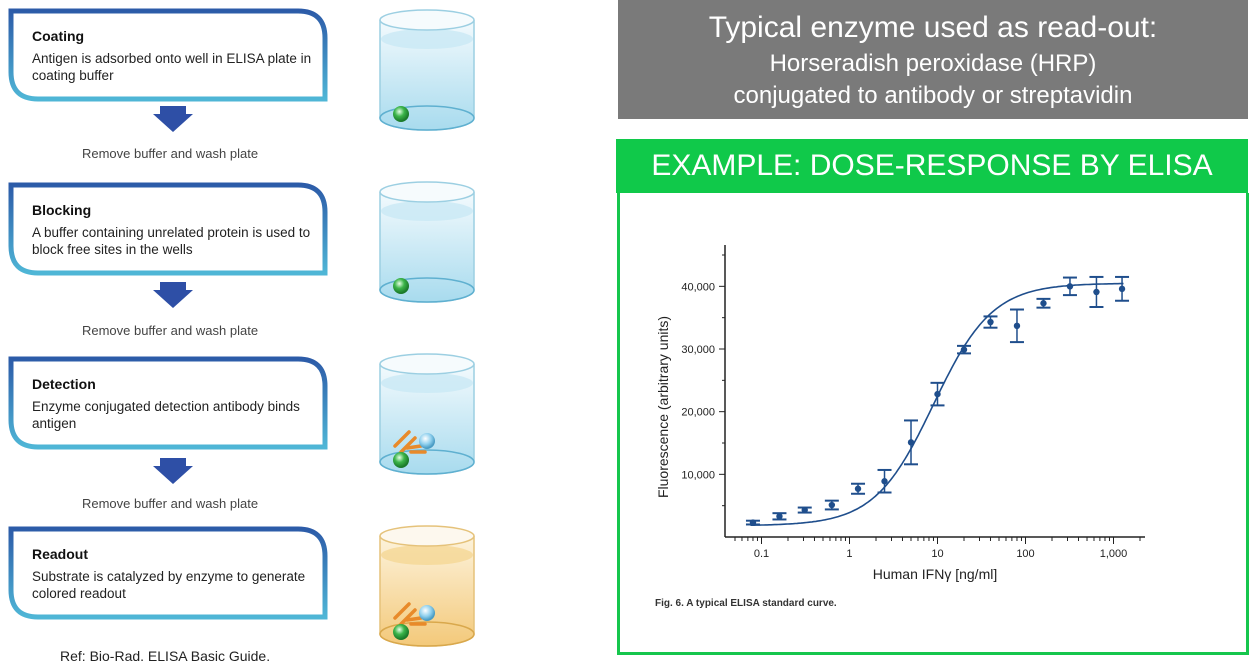 Image resolution: width=1251 pixels, height=664 pixels. Describe the element at coordinates (761, 554) in the screenshot. I see `x-tick-label: 0.1` at that location.